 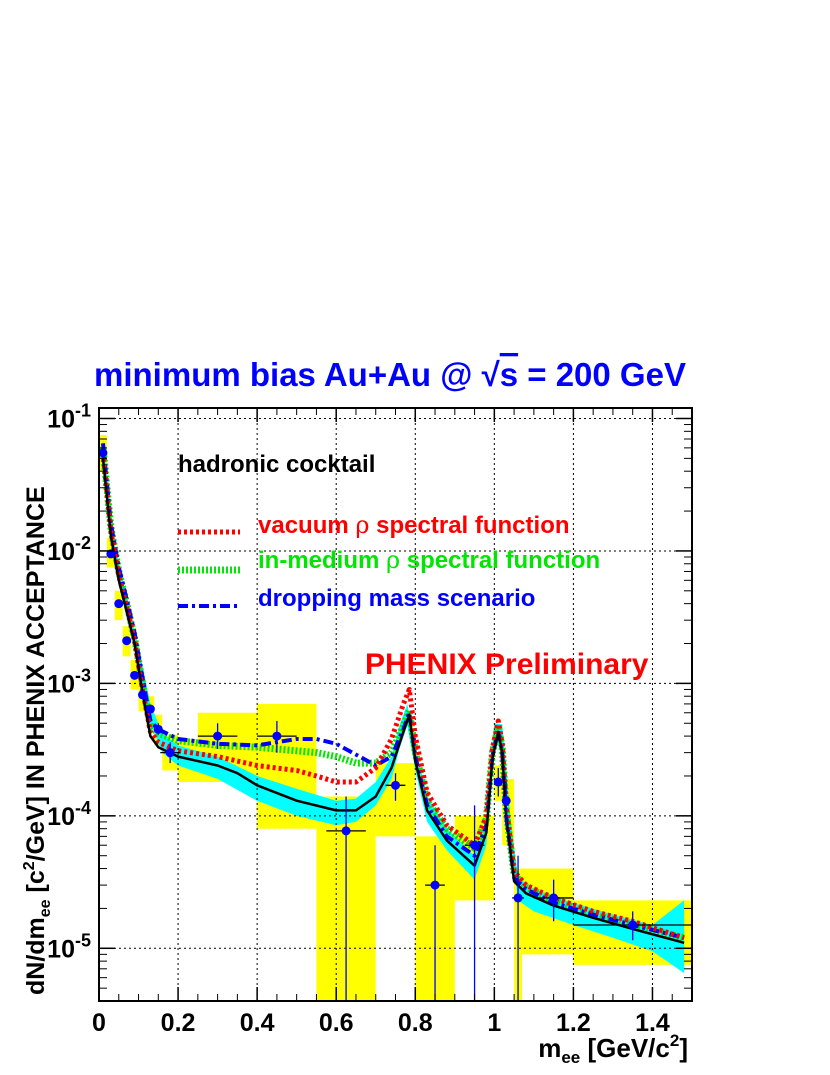 I want to click on preliminary-annotation: PHENIX Preliminary, so click(x=507, y=664).